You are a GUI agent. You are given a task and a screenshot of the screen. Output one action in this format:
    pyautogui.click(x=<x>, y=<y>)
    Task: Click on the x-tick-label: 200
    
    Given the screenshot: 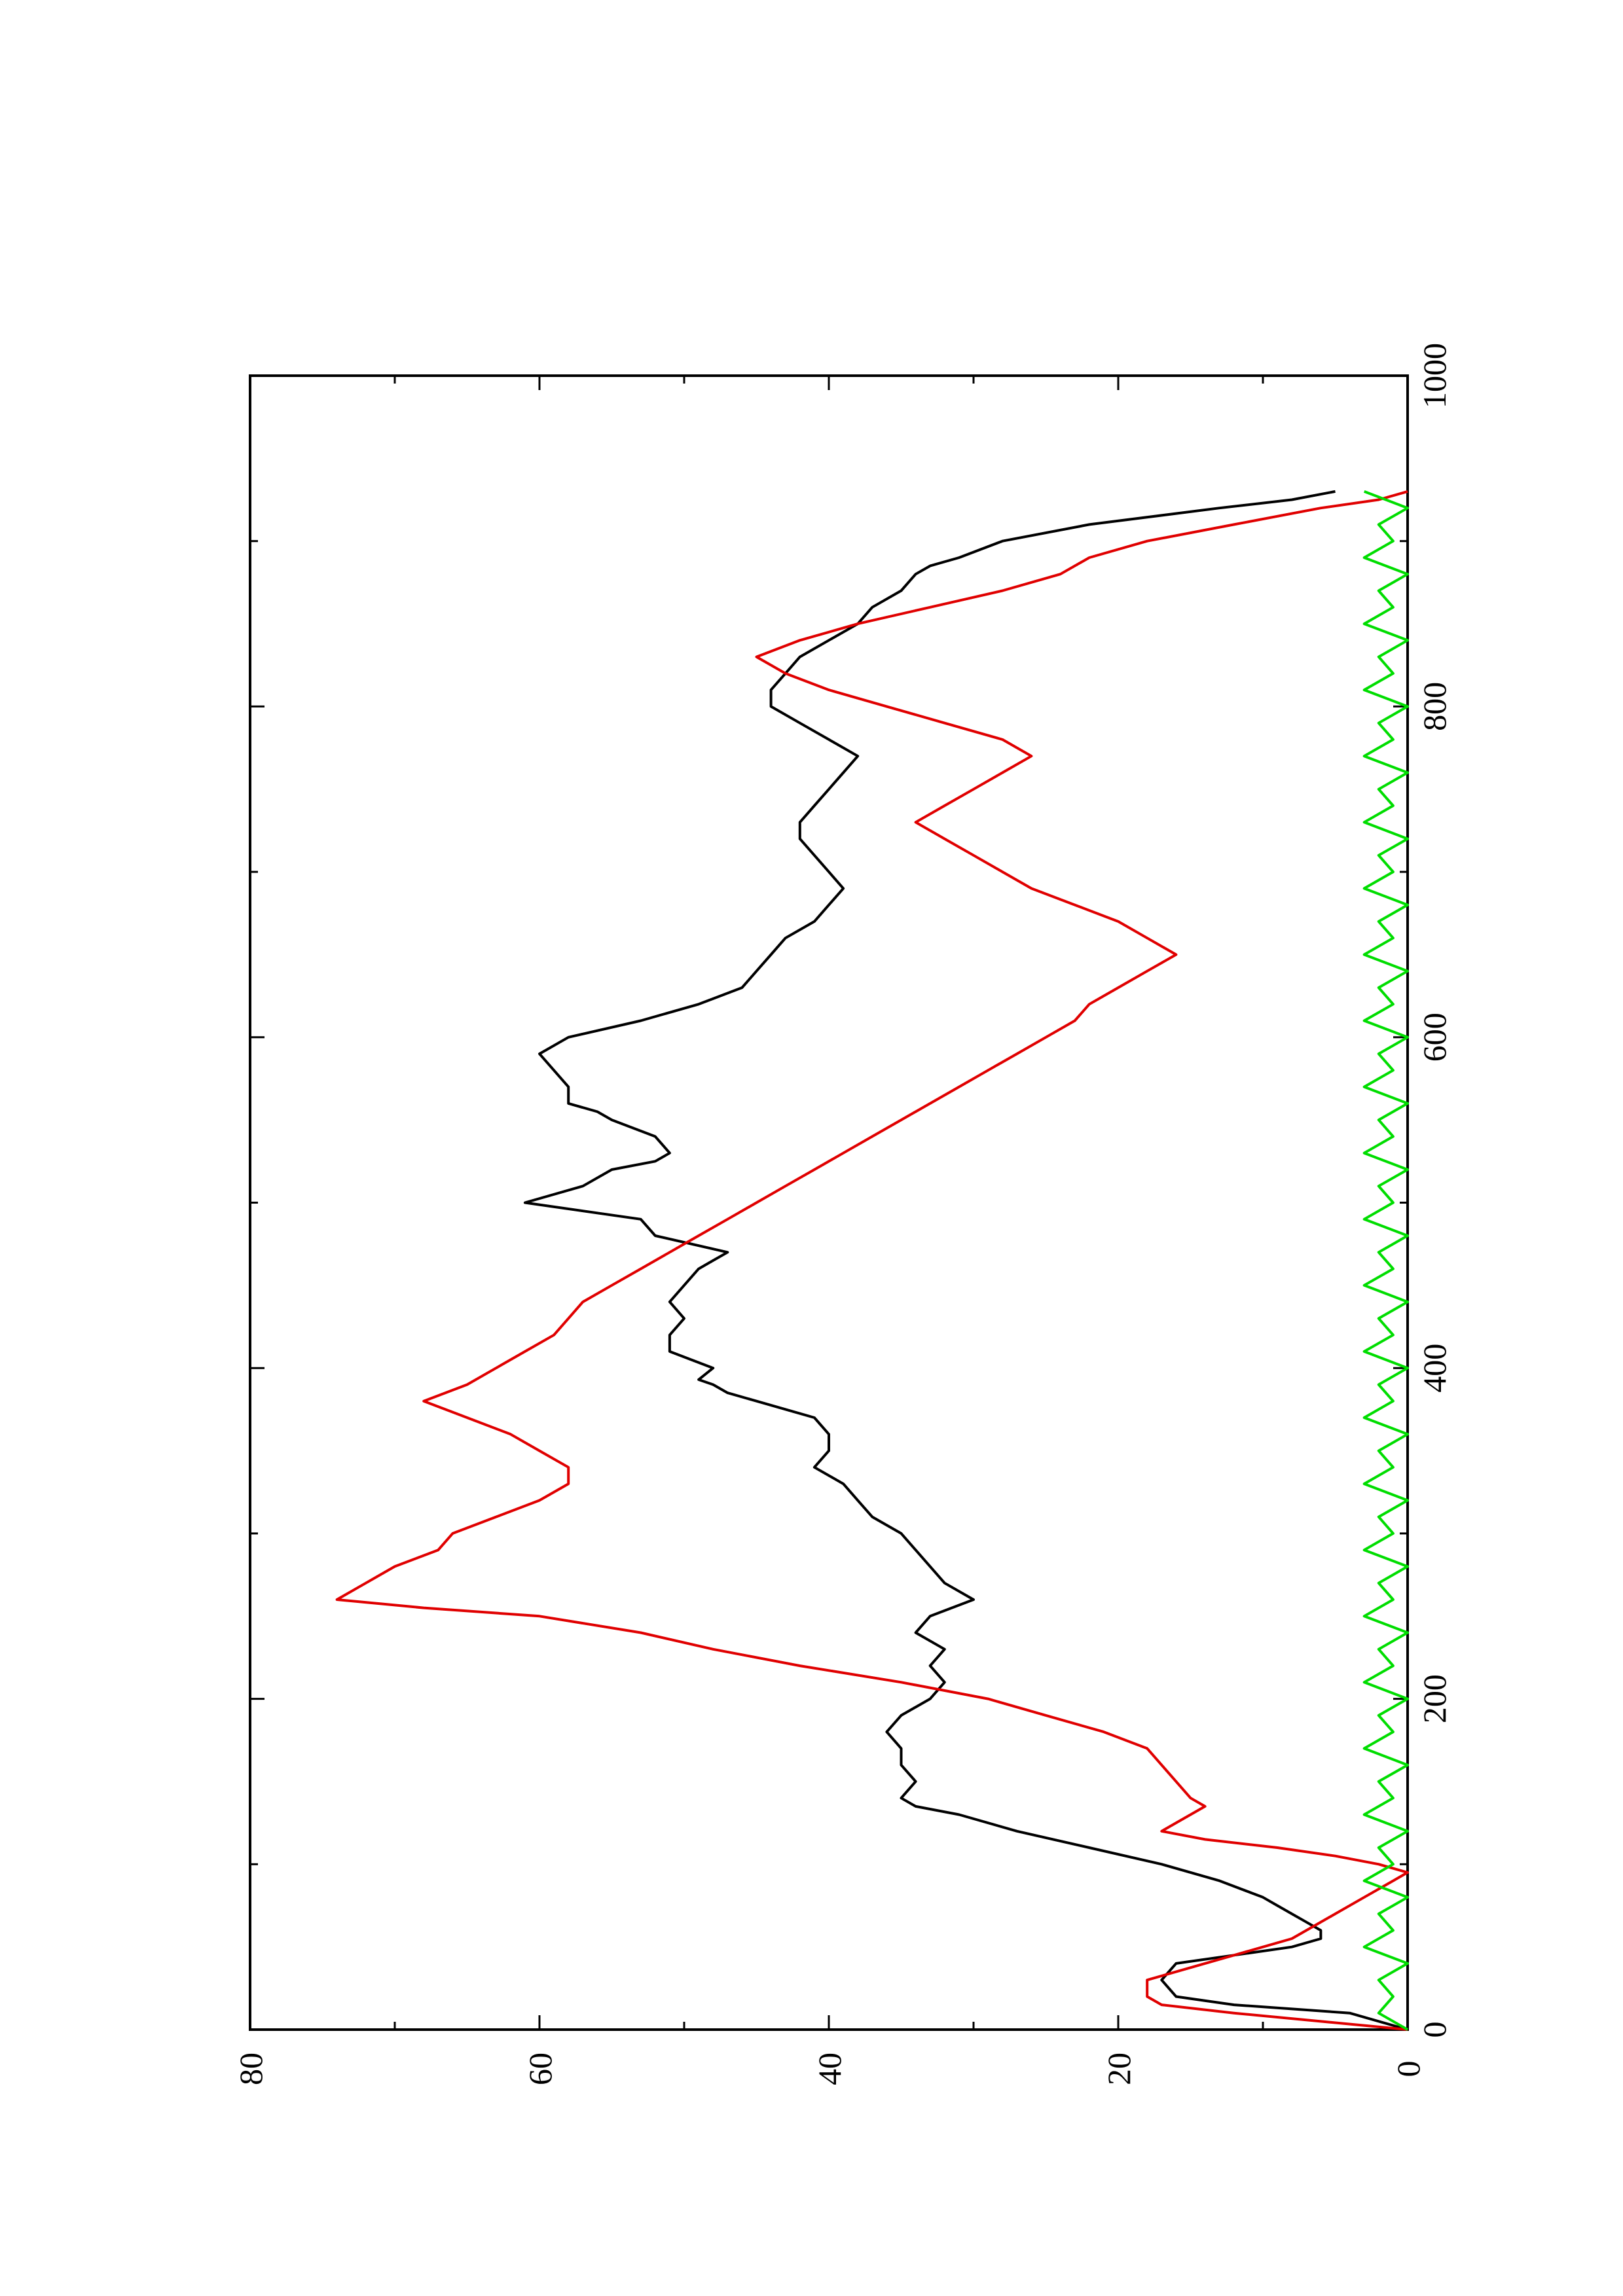 What is the action you would take?
    pyautogui.click(x=1434, y=1698)
    